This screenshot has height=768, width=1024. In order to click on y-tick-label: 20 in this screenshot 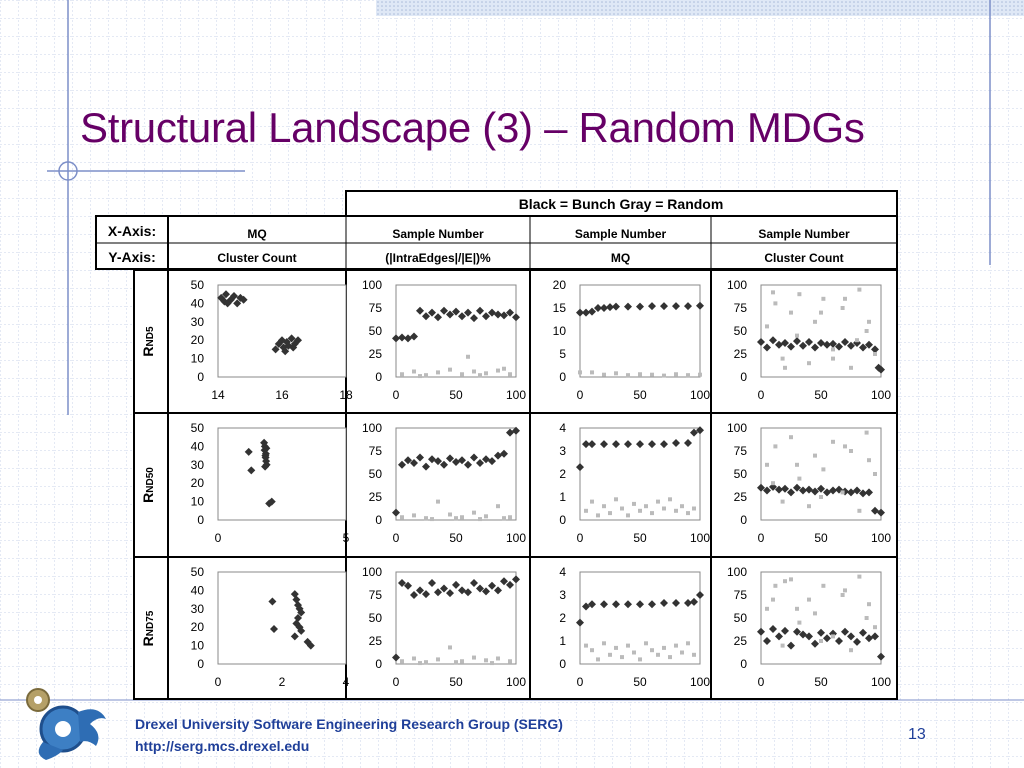, I will do `click(198, 483)`.